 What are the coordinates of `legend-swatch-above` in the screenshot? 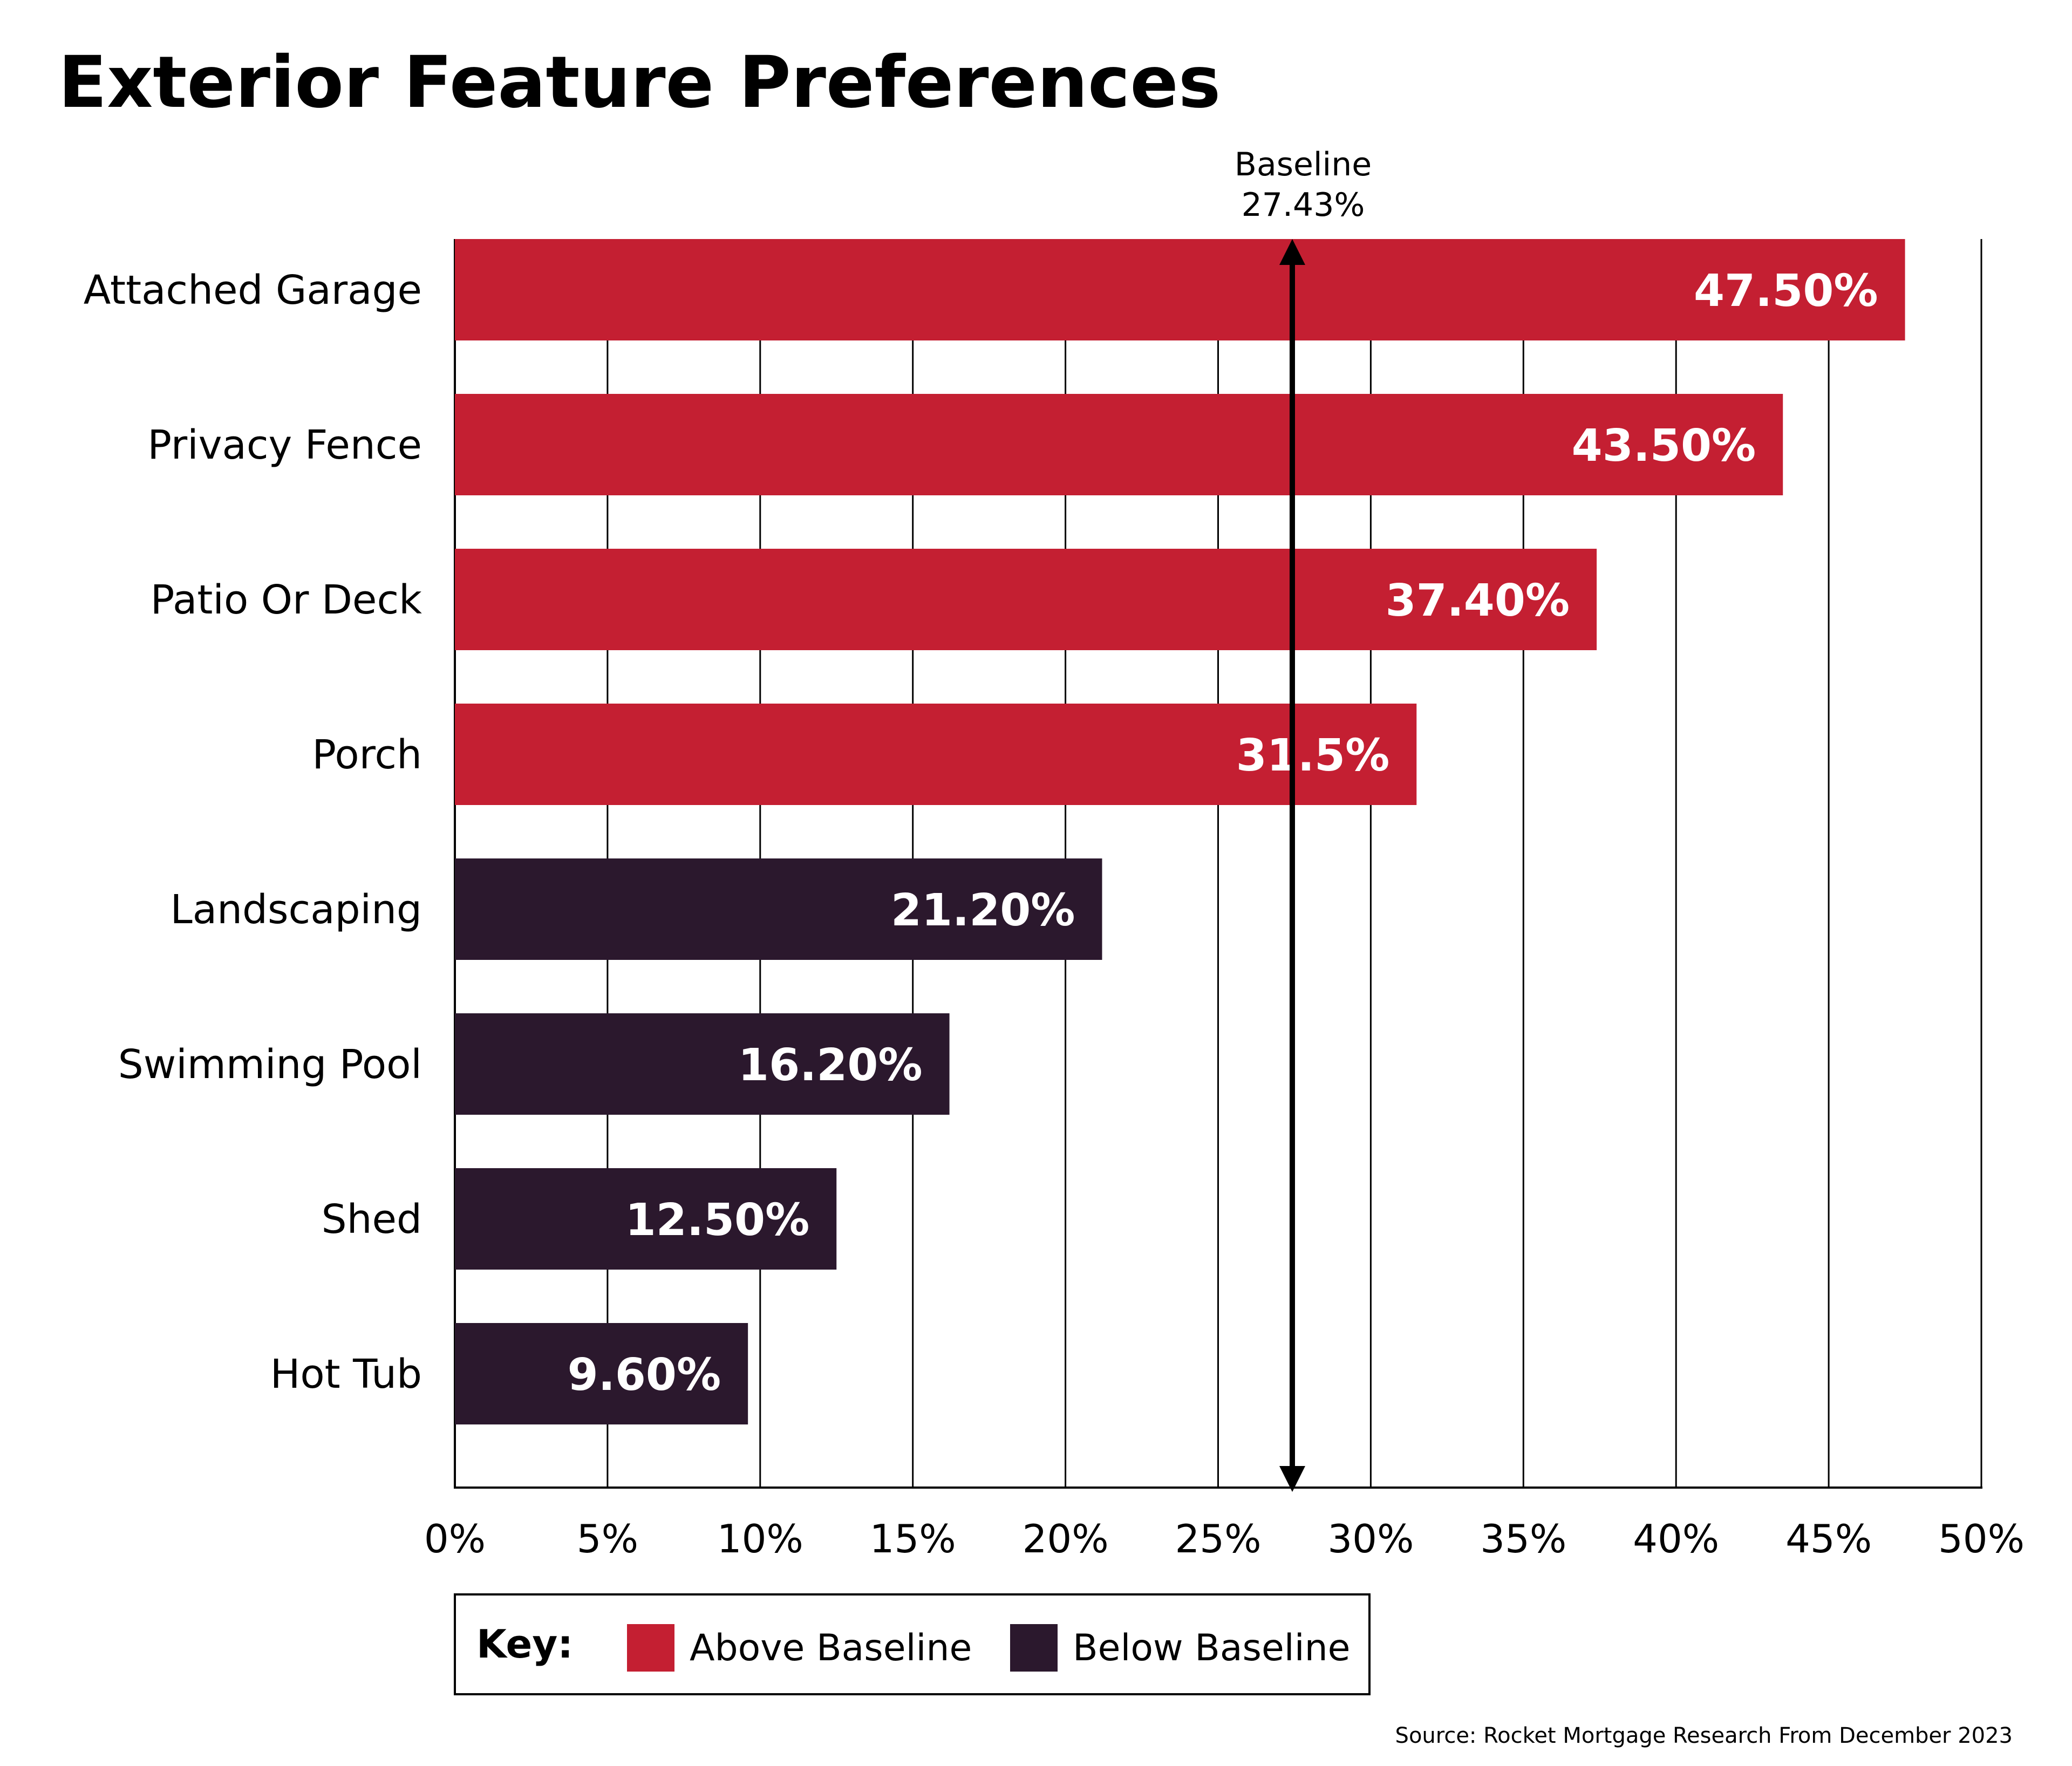 It's located at (650, 1648).